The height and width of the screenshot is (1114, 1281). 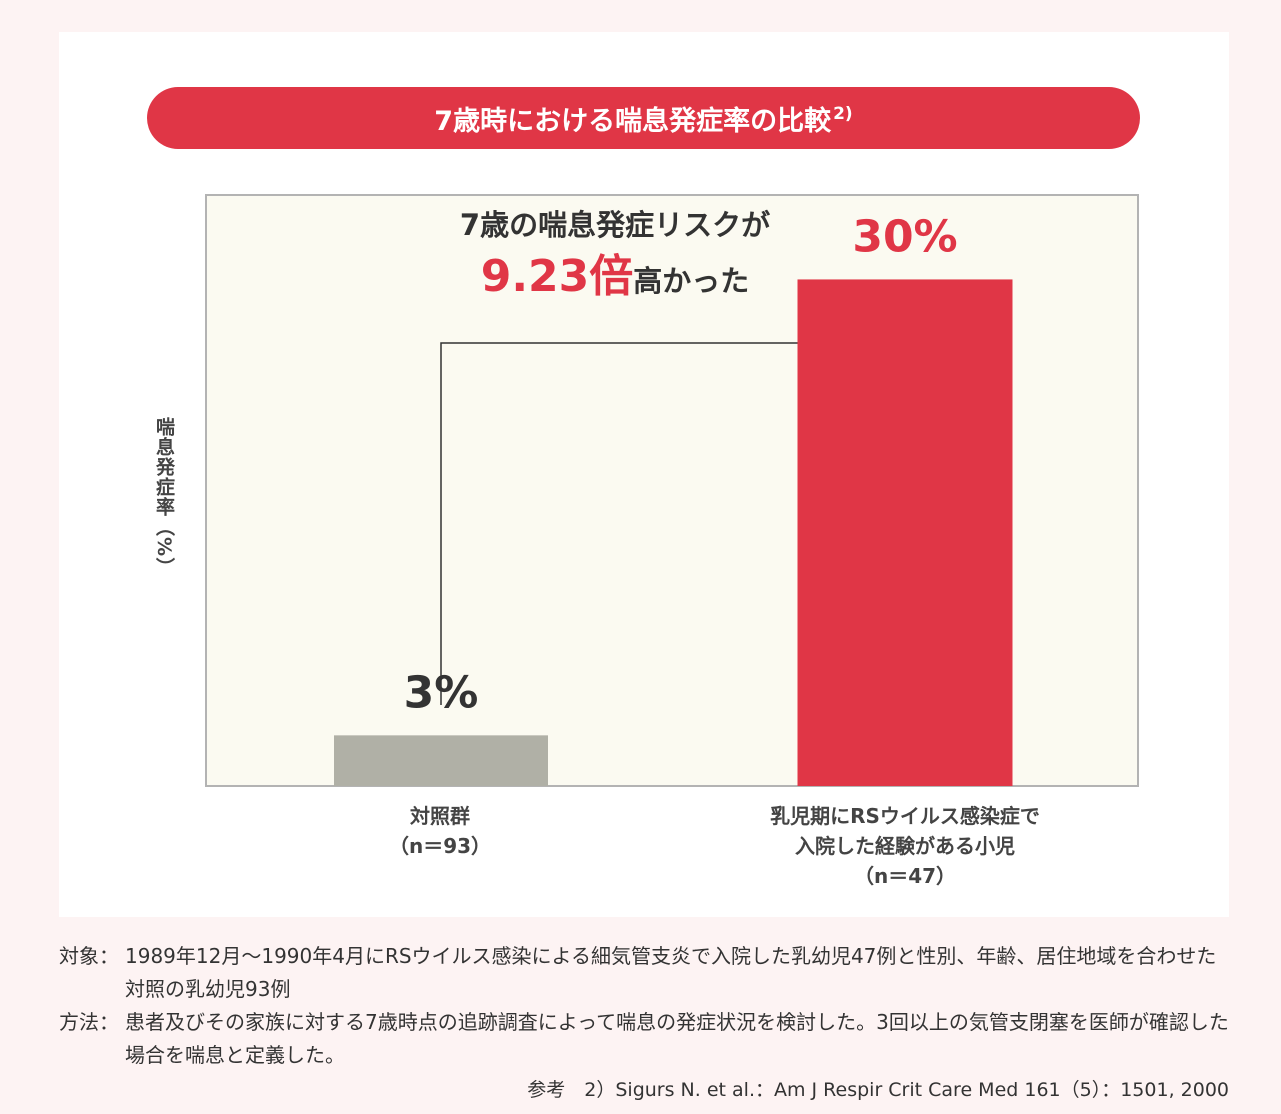 I want to click on chart-title-bar: 7歳時における喘息発症率の比較 2), so click(x=643, y=118).